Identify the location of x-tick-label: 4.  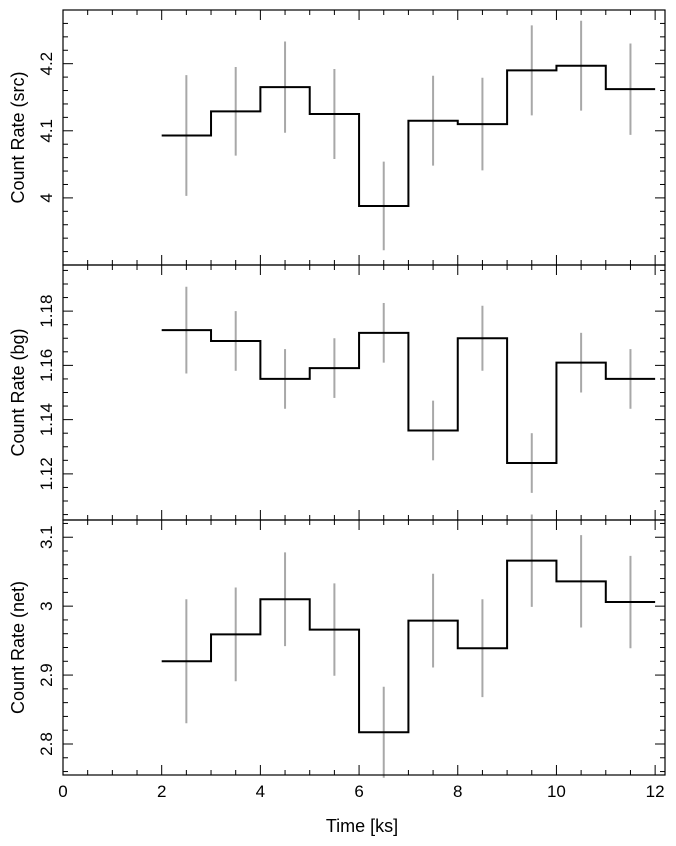
(260, 791).